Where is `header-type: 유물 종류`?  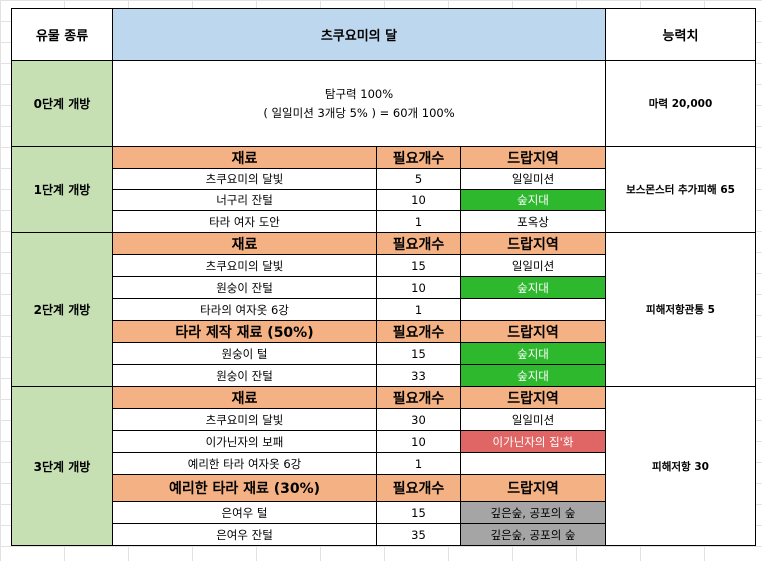 header-type: 유물 종류 is located at coordinates (62, 34).